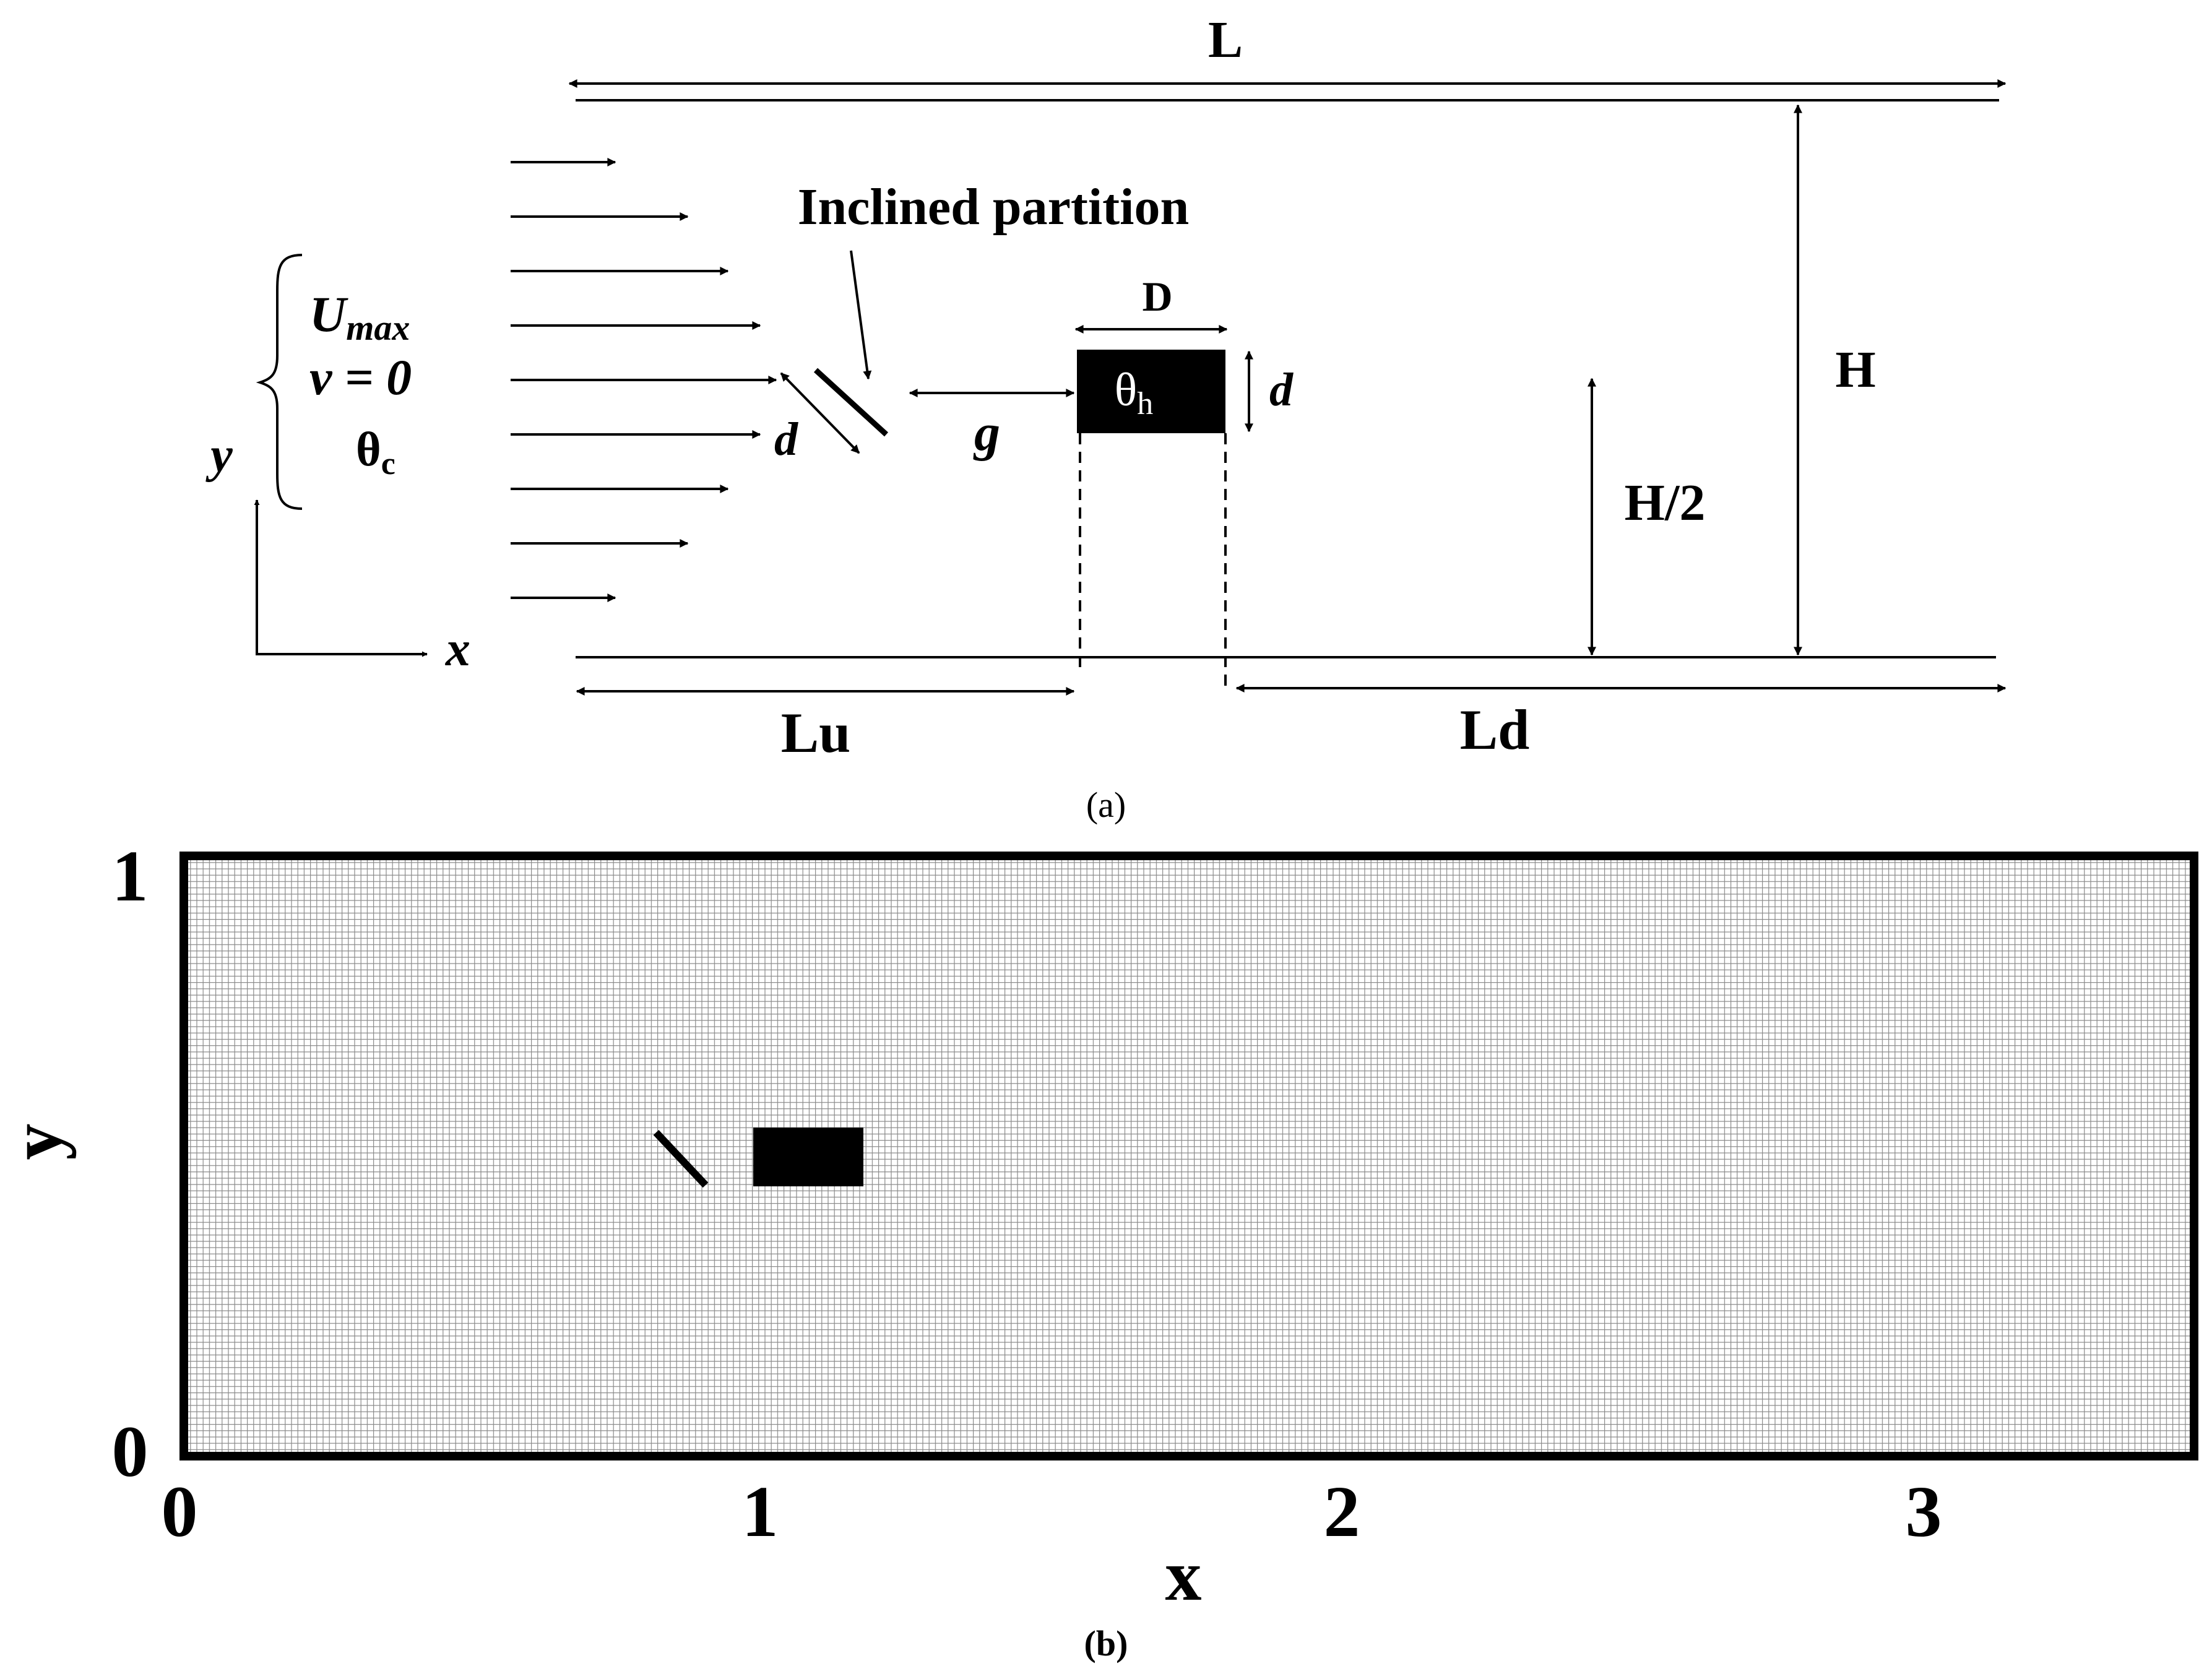 The width and height of the screenshot is (2212, 1674). What do you see at coordinates (359, 317) in the screenshot?
I see `inlet-velocity-label: Umax` at bounding box center [359, 317].